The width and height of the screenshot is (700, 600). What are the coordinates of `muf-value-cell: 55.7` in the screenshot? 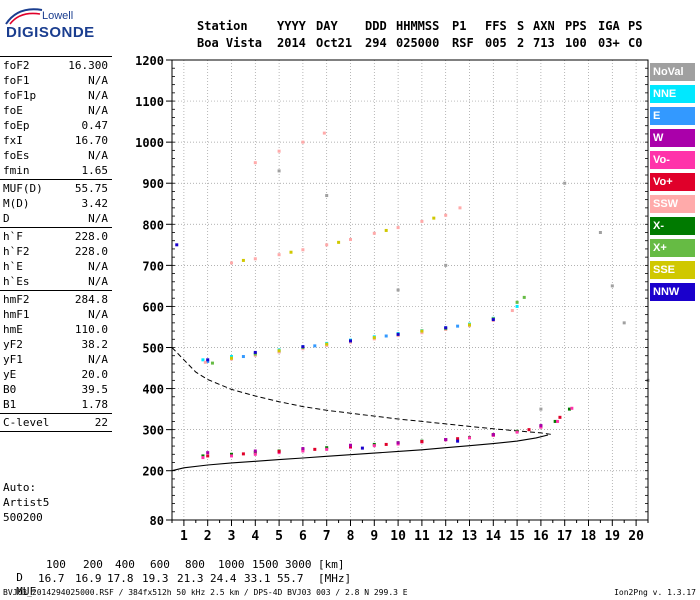 It's located at (290, 578).